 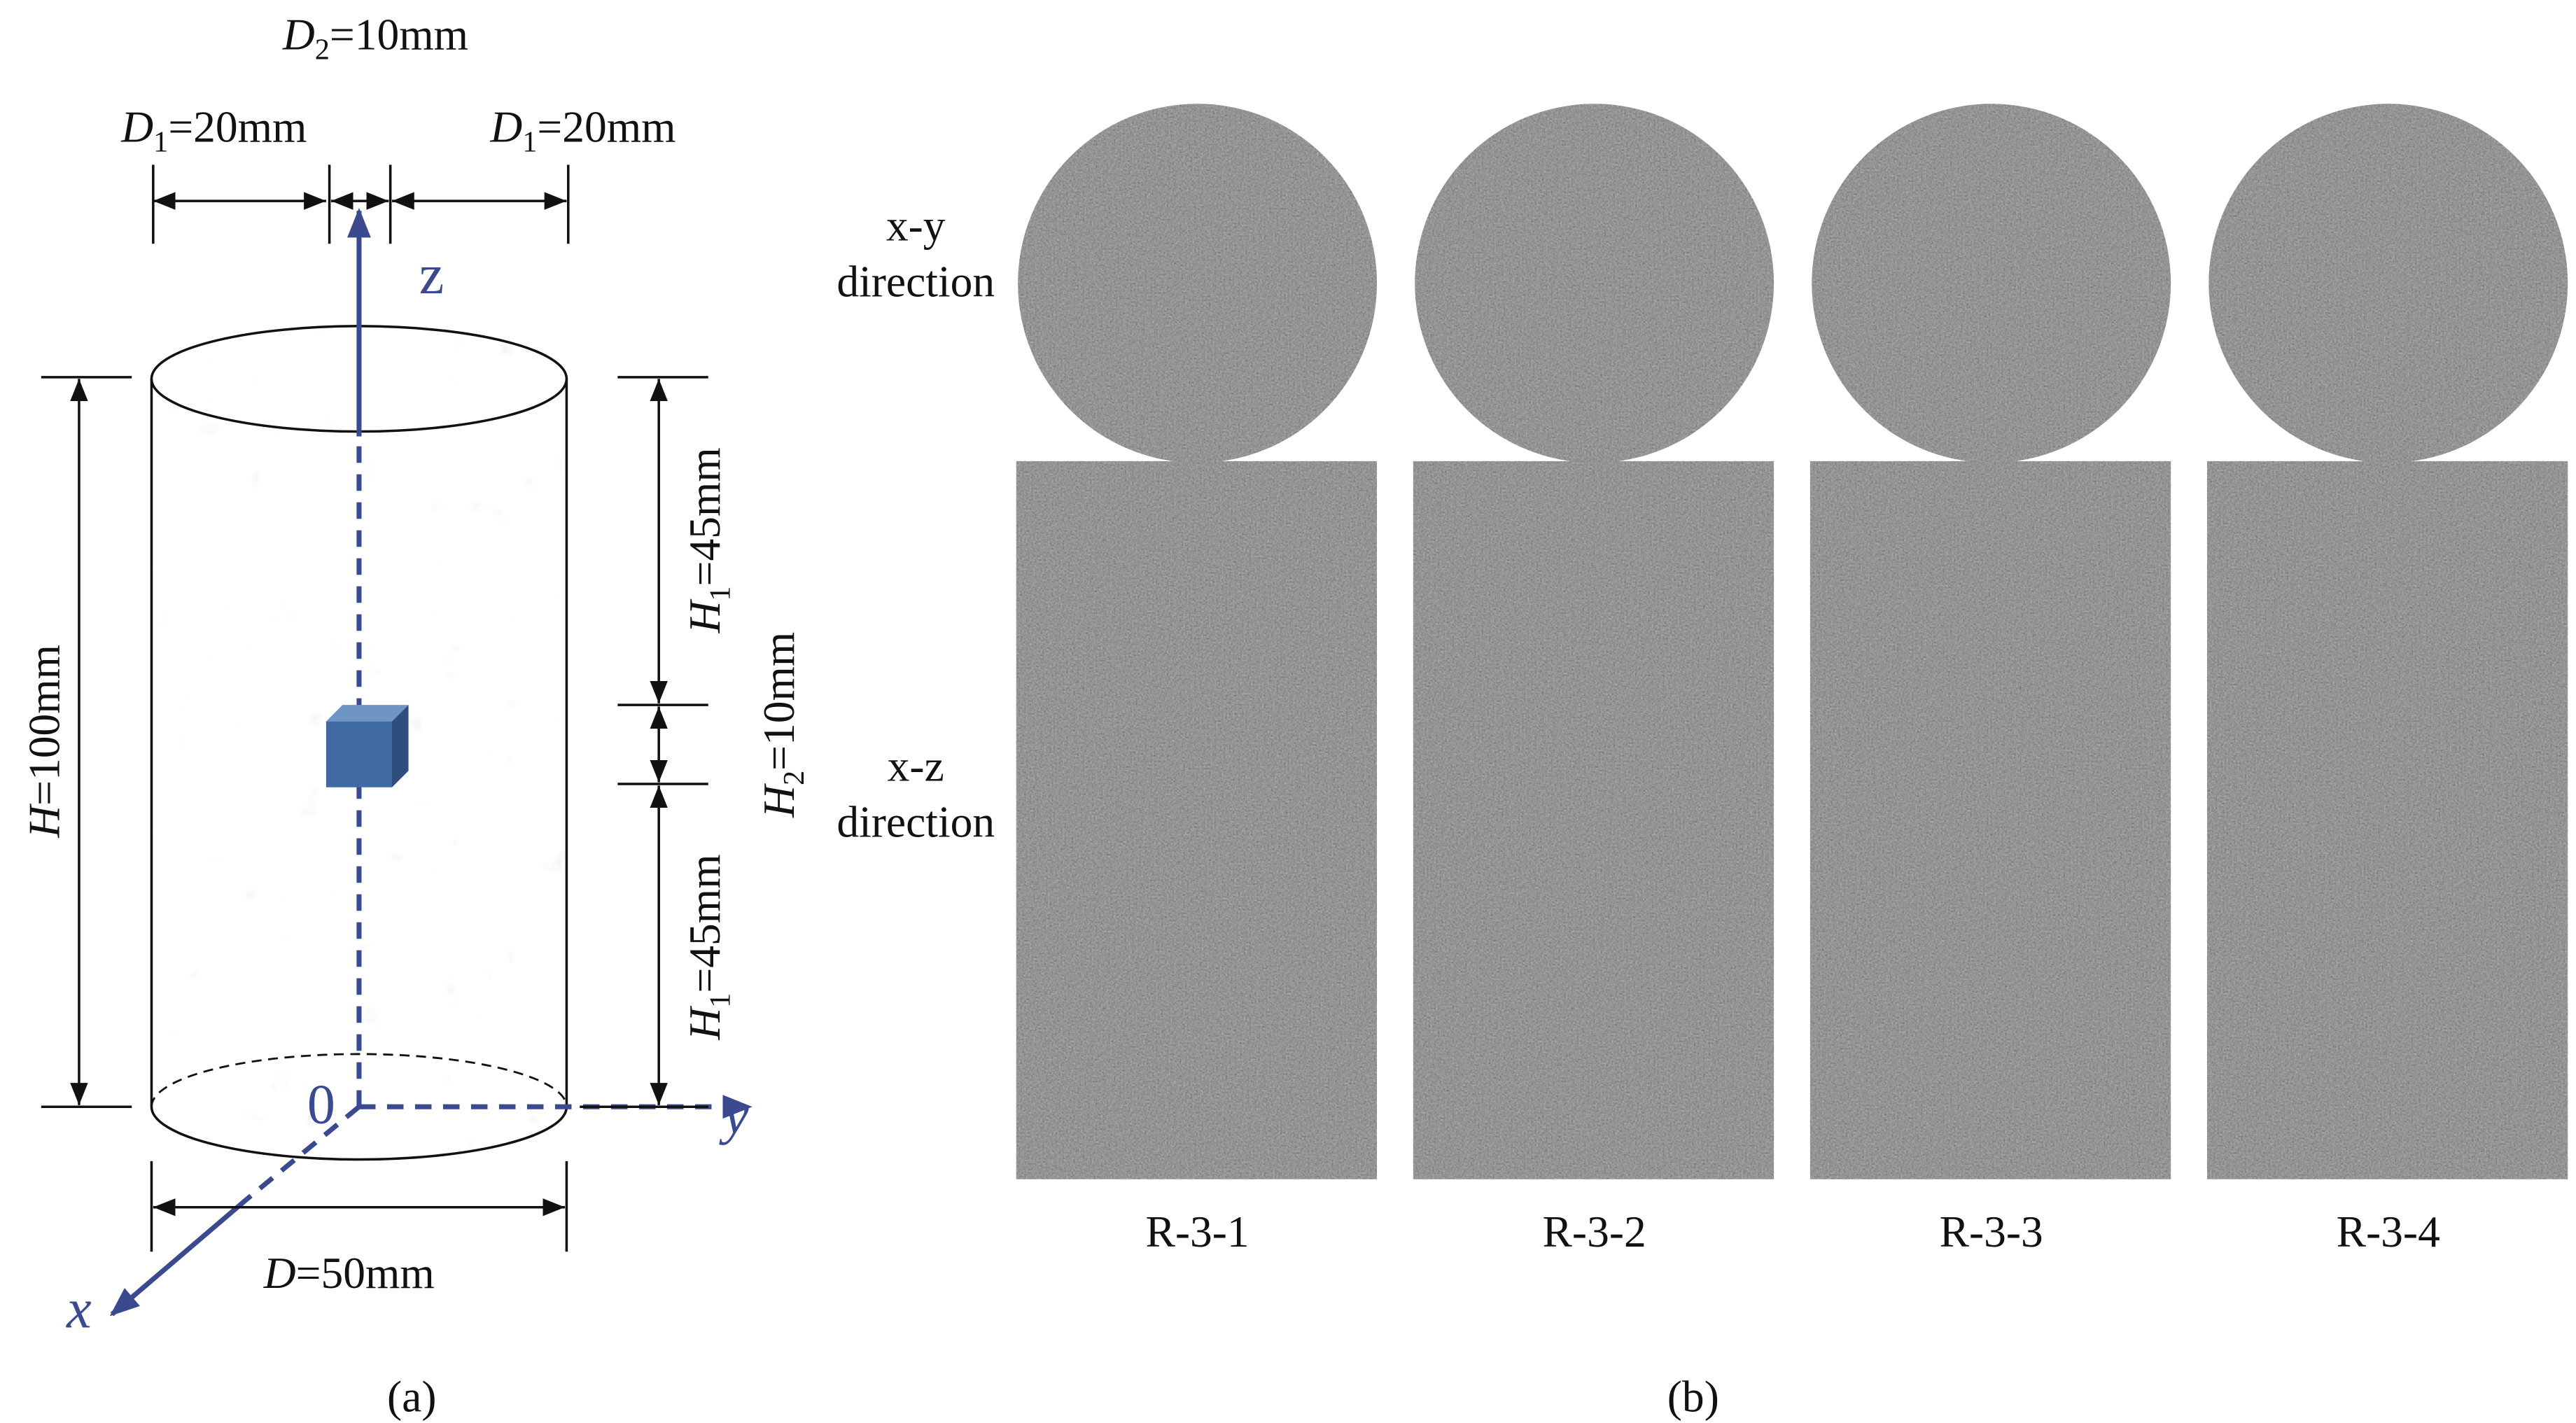 What do you see at coordinates (1693, 1397) in the screenshot?
I see `caption: (b)` at bounding box center [1693, 1397].